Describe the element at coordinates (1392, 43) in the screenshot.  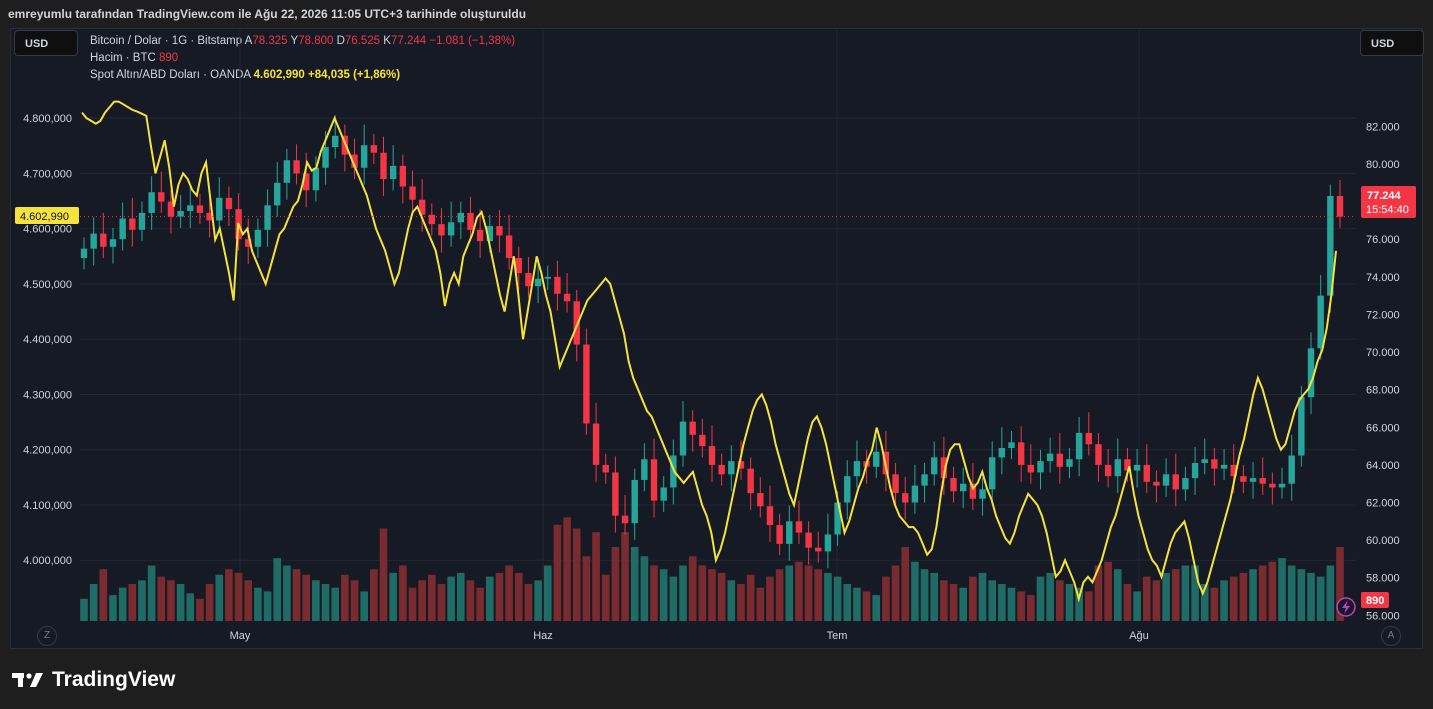
I see `right-currency-button: USD` at that location.